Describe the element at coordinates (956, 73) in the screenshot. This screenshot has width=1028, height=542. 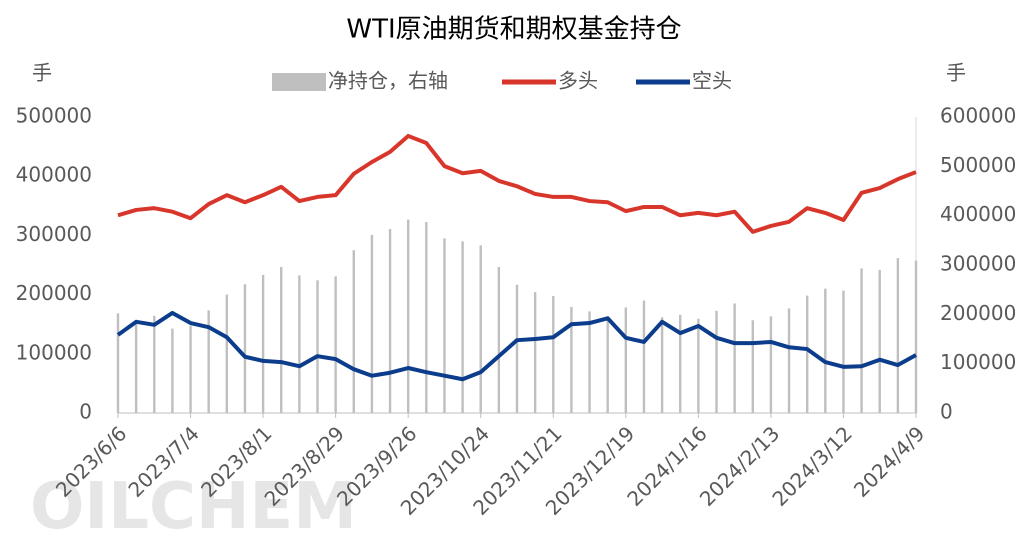
I see `y2-axis-label: 手` at that location.